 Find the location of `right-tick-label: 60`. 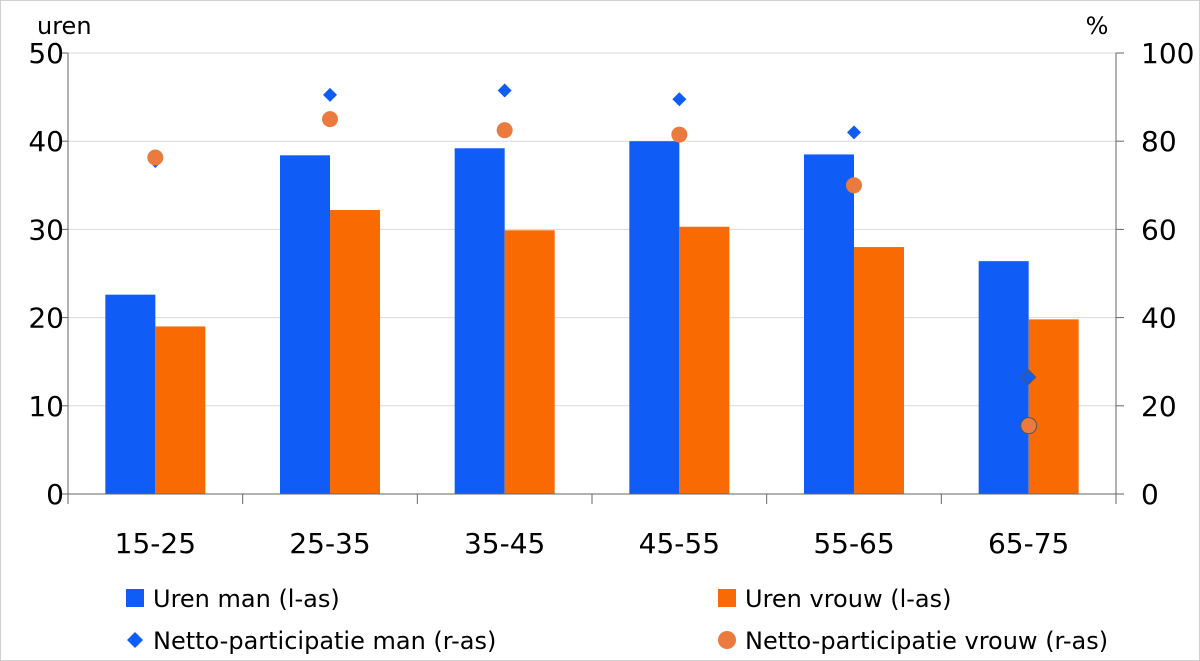

right-tick-label: 60 is located at coordinates (1159, 229).